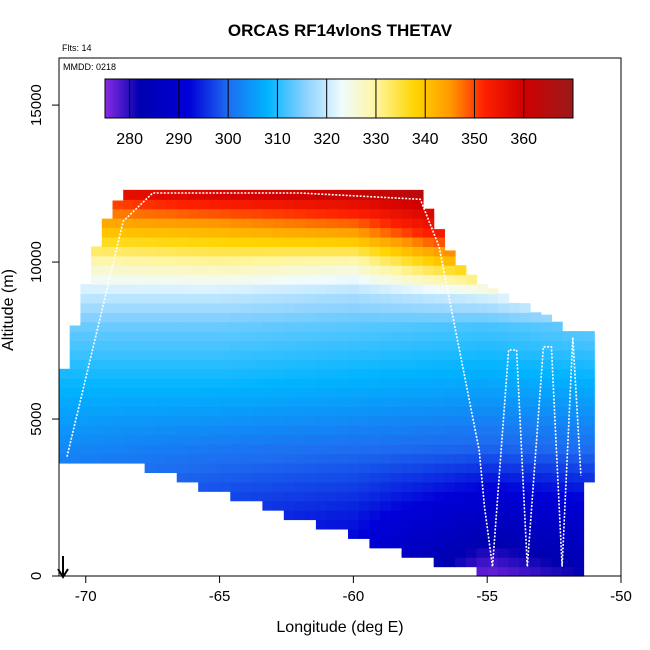  What do you see at coordinates (129, 139) in the screenshot?
I see `colorbar-tick-label: 280` at bounding box center [129, 139].